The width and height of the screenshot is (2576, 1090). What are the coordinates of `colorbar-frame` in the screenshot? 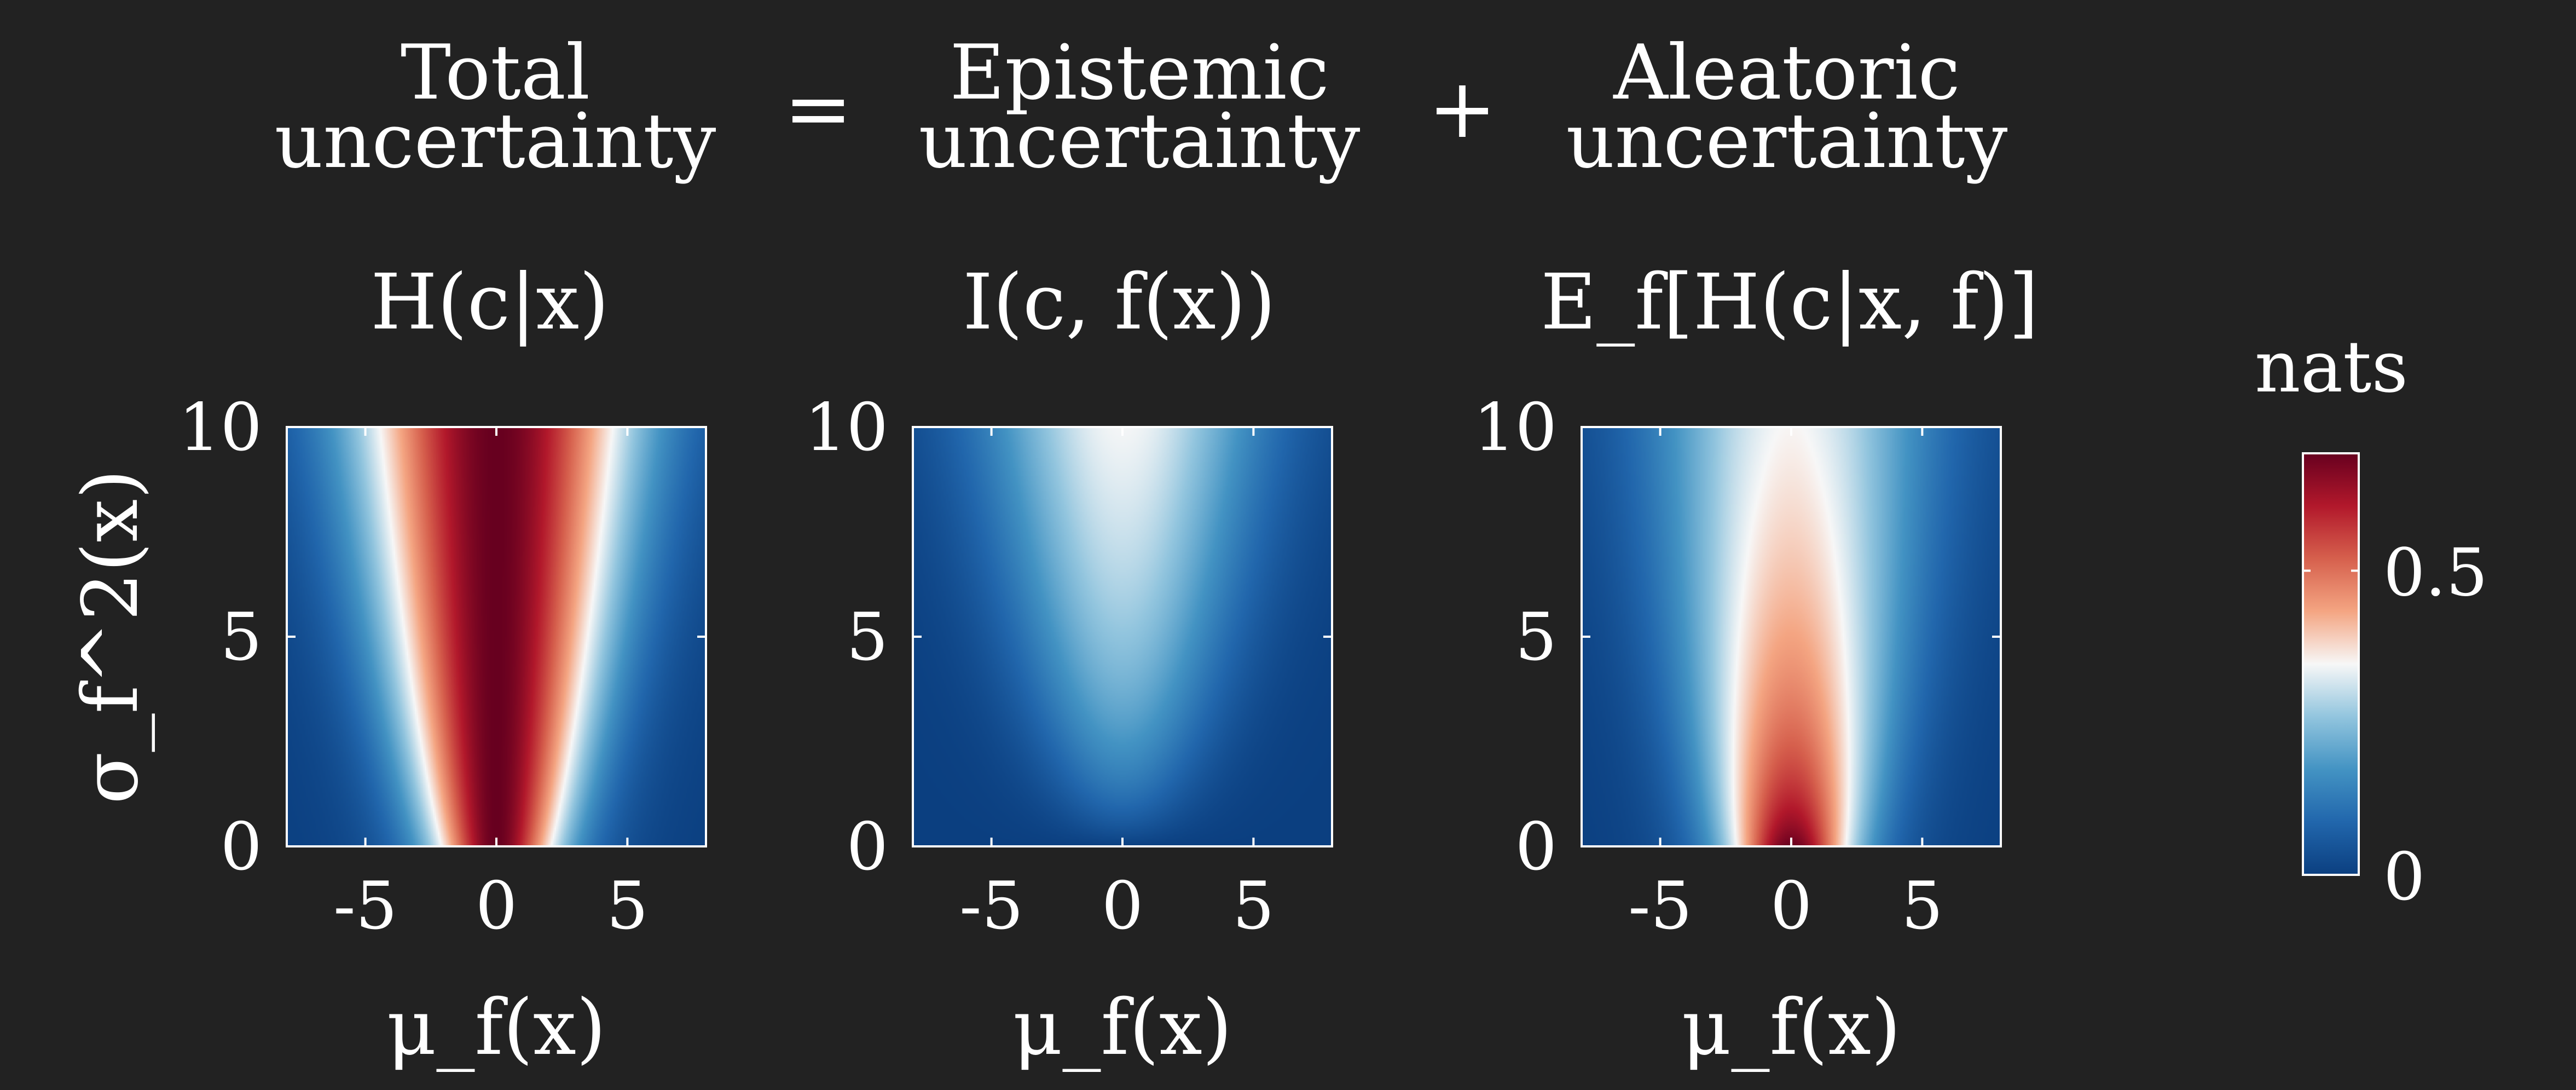 It's located at (2331, 664).